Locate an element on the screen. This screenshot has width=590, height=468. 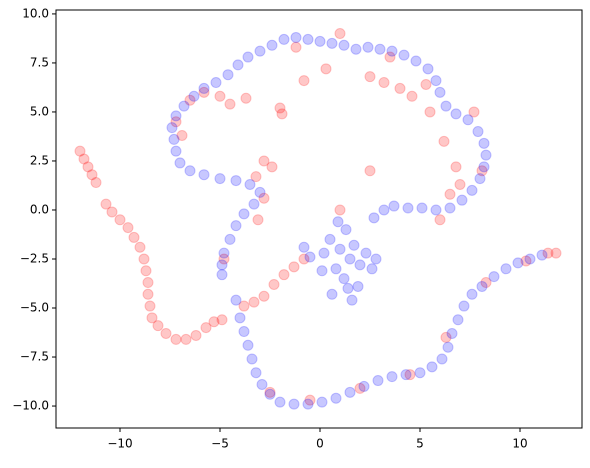
x-tick-label: 0 is located at coordinates (320, 444).